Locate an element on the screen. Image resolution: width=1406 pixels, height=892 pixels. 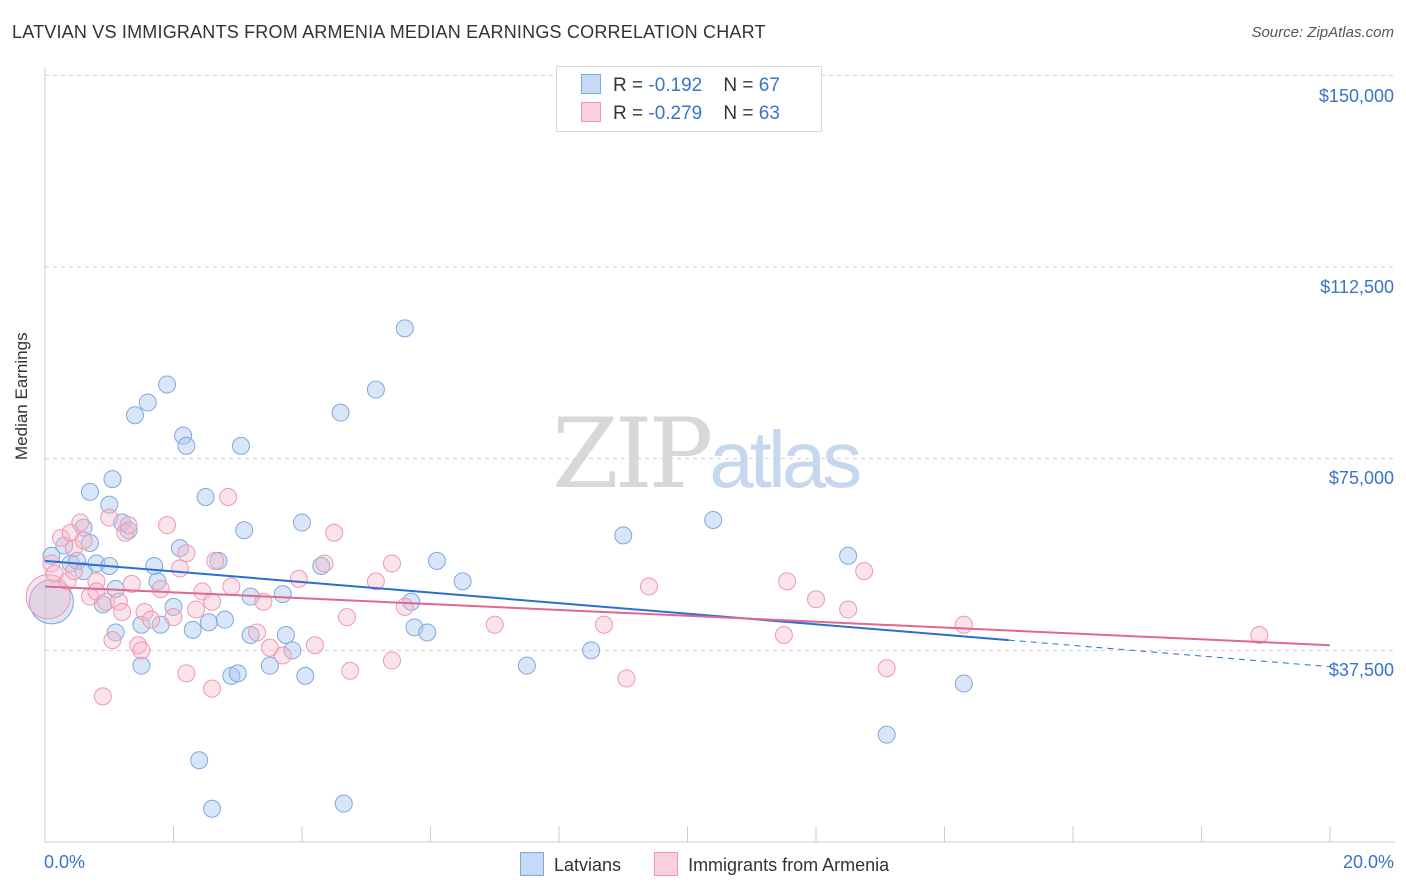
trend-line-latvians is located at coordinates (526, 600).